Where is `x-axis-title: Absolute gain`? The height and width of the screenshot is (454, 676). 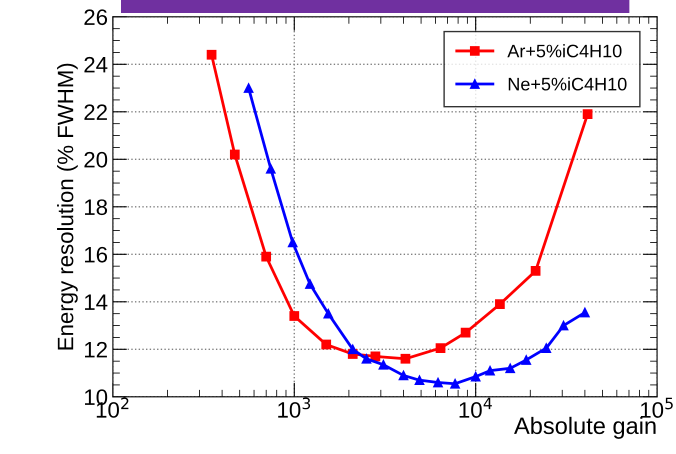 x-axis-title: Absolute gain is located at coordinates (585, 427).